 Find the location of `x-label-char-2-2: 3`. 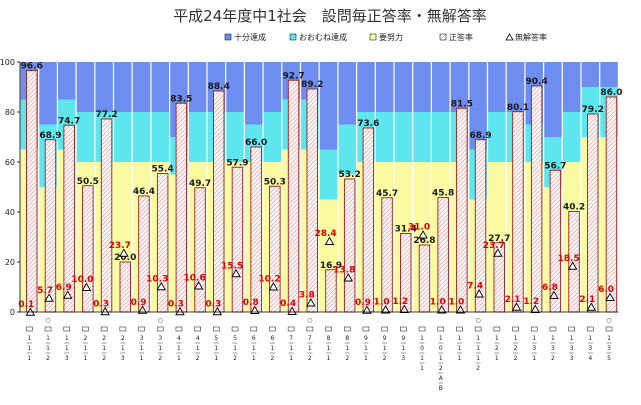

x-label-char-2-2: 3 is located at coordinates (67, 358).